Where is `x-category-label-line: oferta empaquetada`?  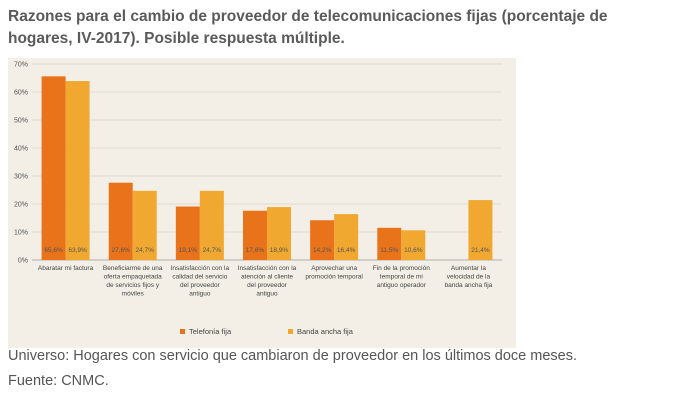
x-category-label-line: oferta empaquetada is located at coordinates (133, 277).